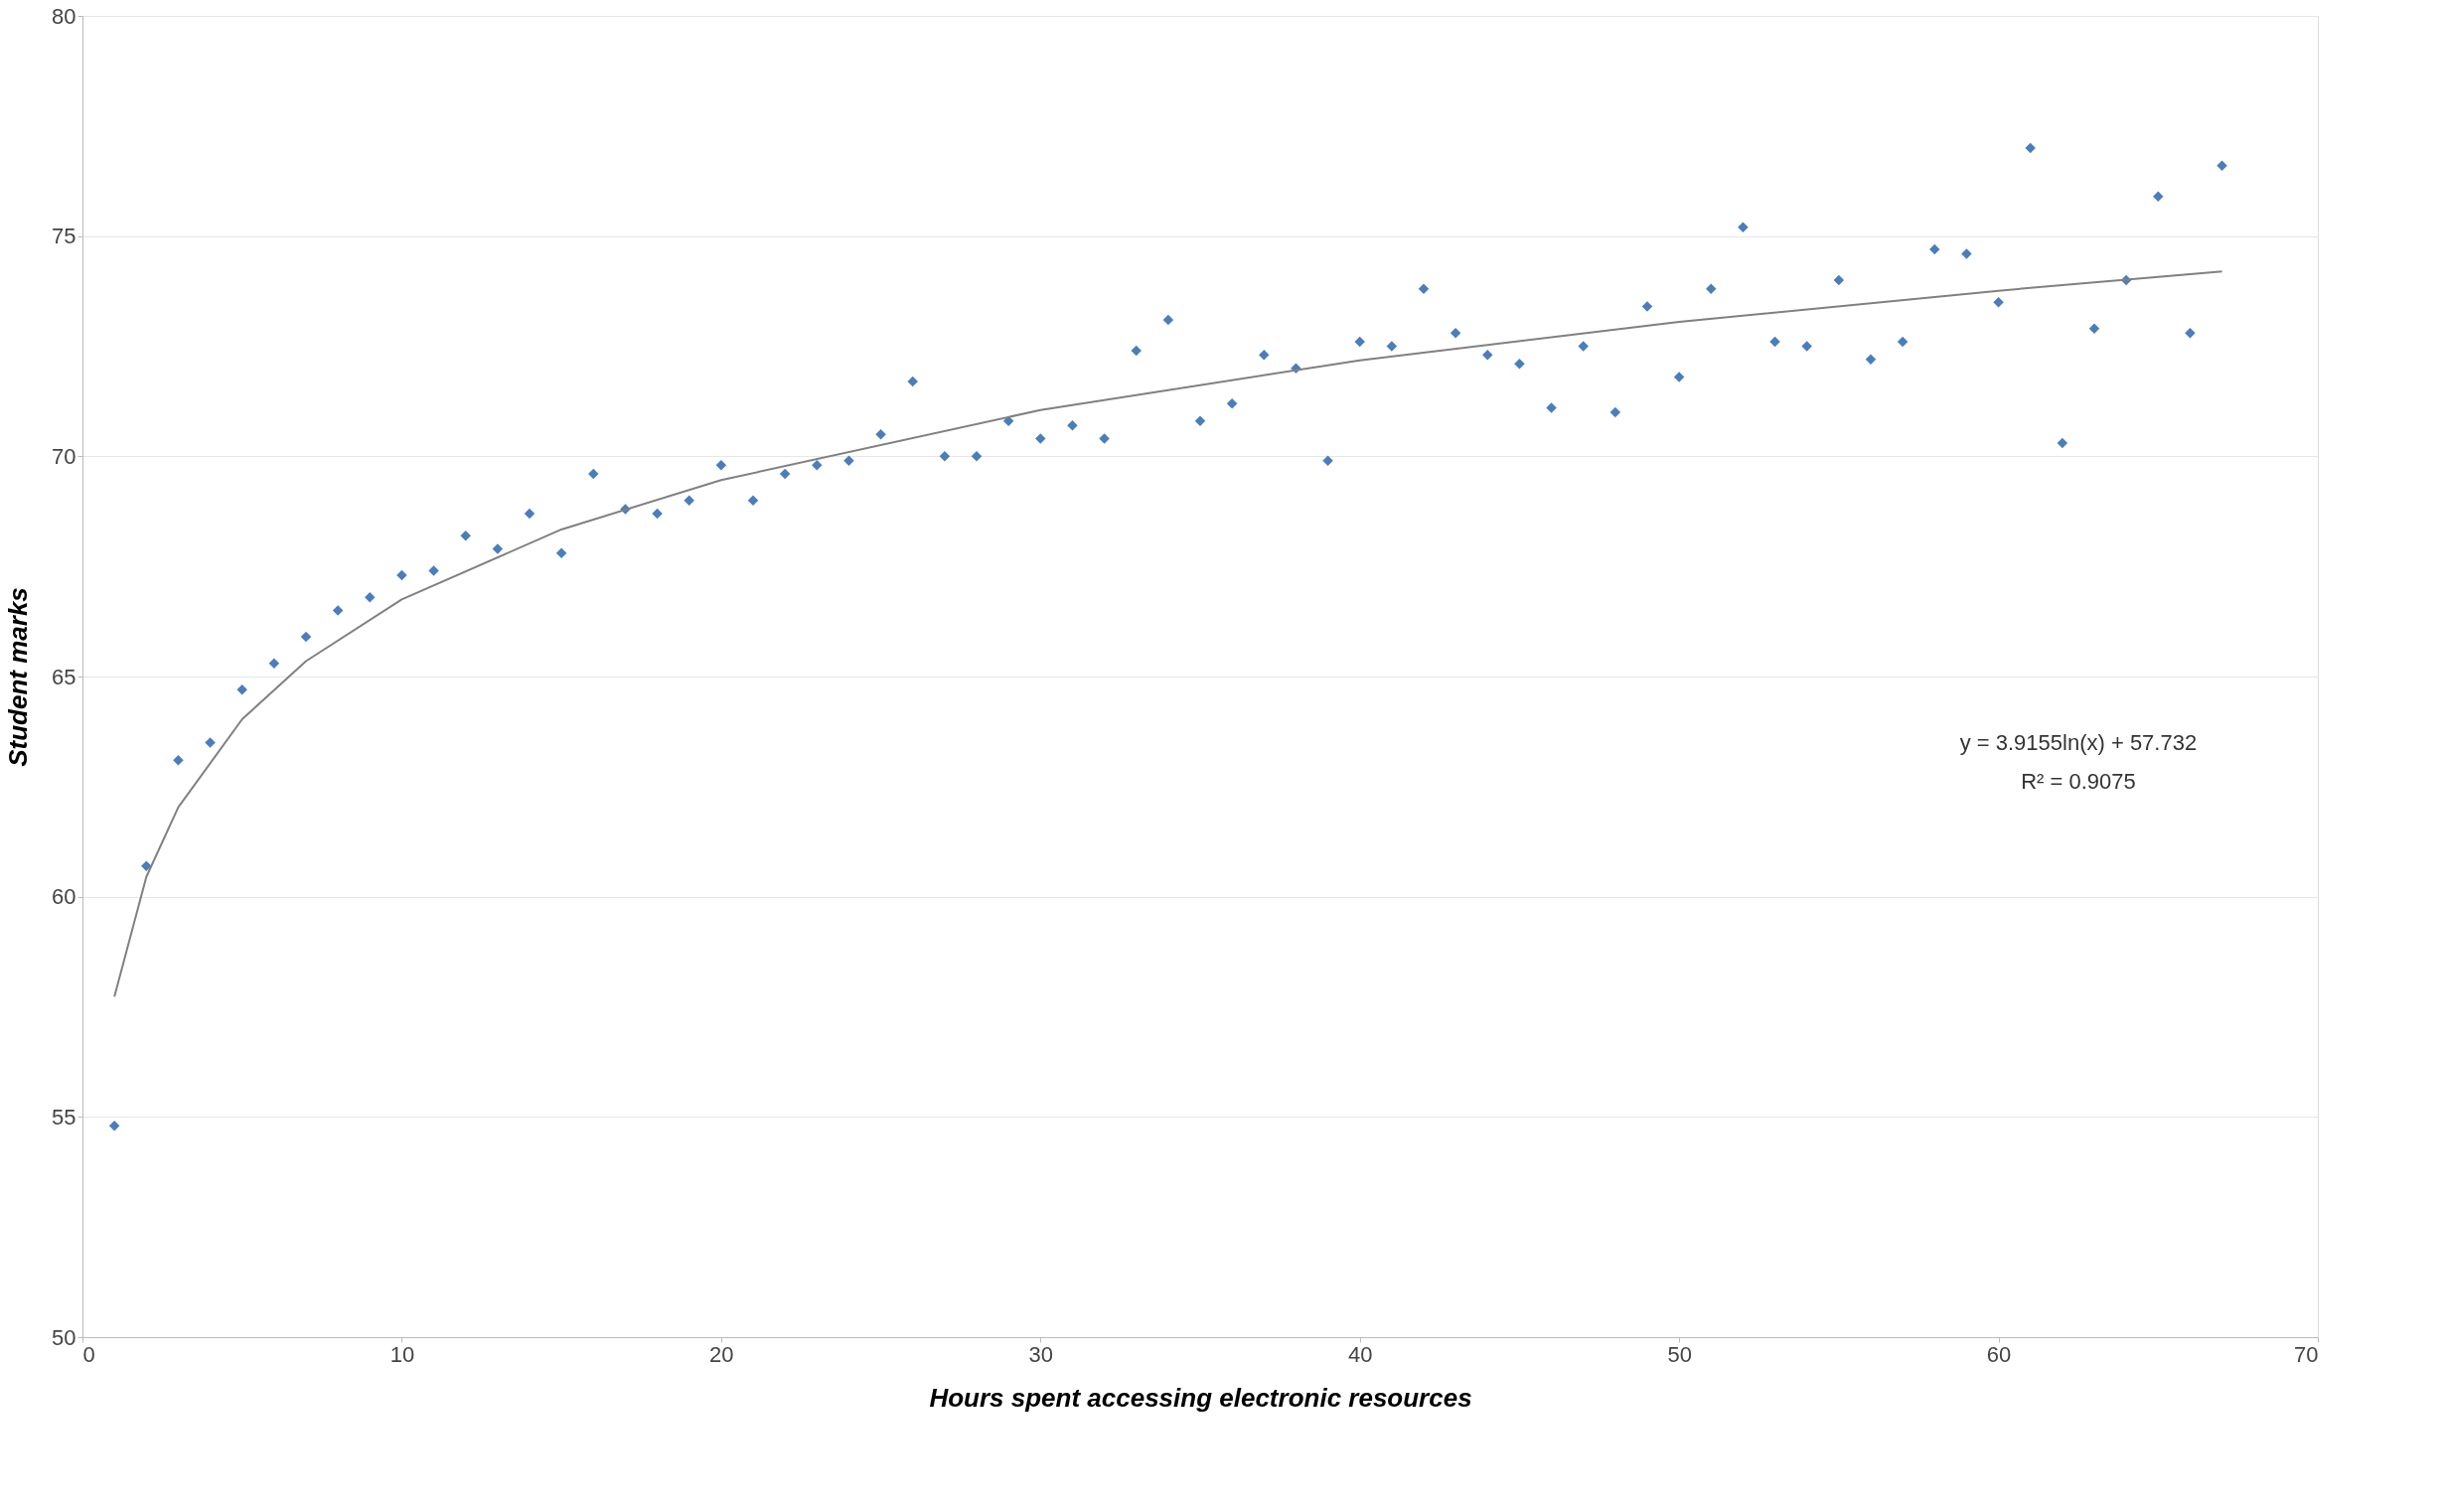  What do you see at coordinates (64, 897) in the screenshot?
I see `y-tick-label: 60` at bounding box center [64, 897].